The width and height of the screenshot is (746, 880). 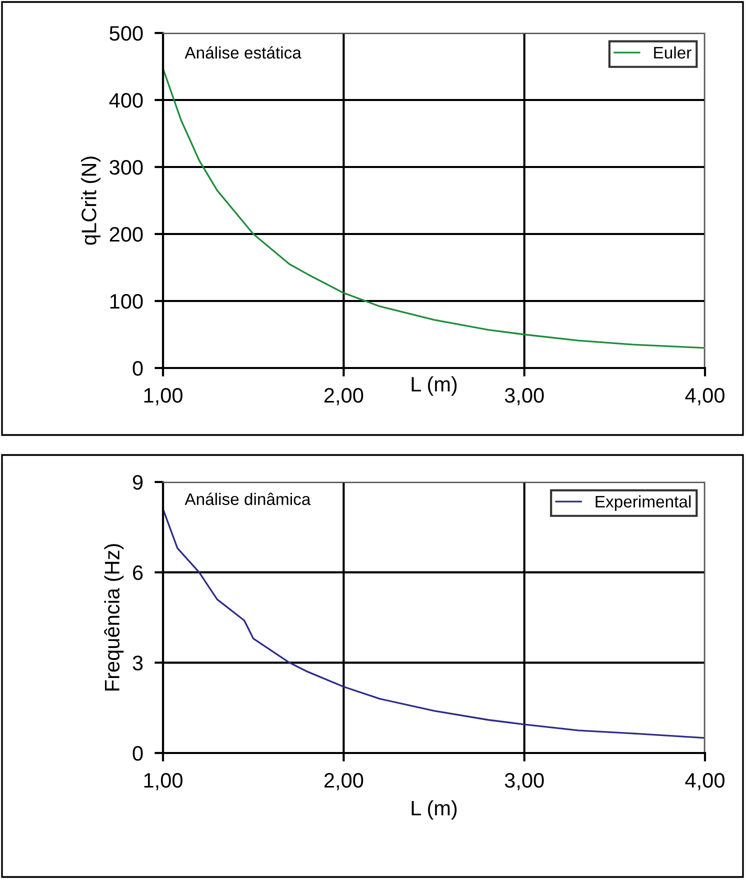 I want to click on y-axis-title: qLCrit (N), so click(x=90, y=200).